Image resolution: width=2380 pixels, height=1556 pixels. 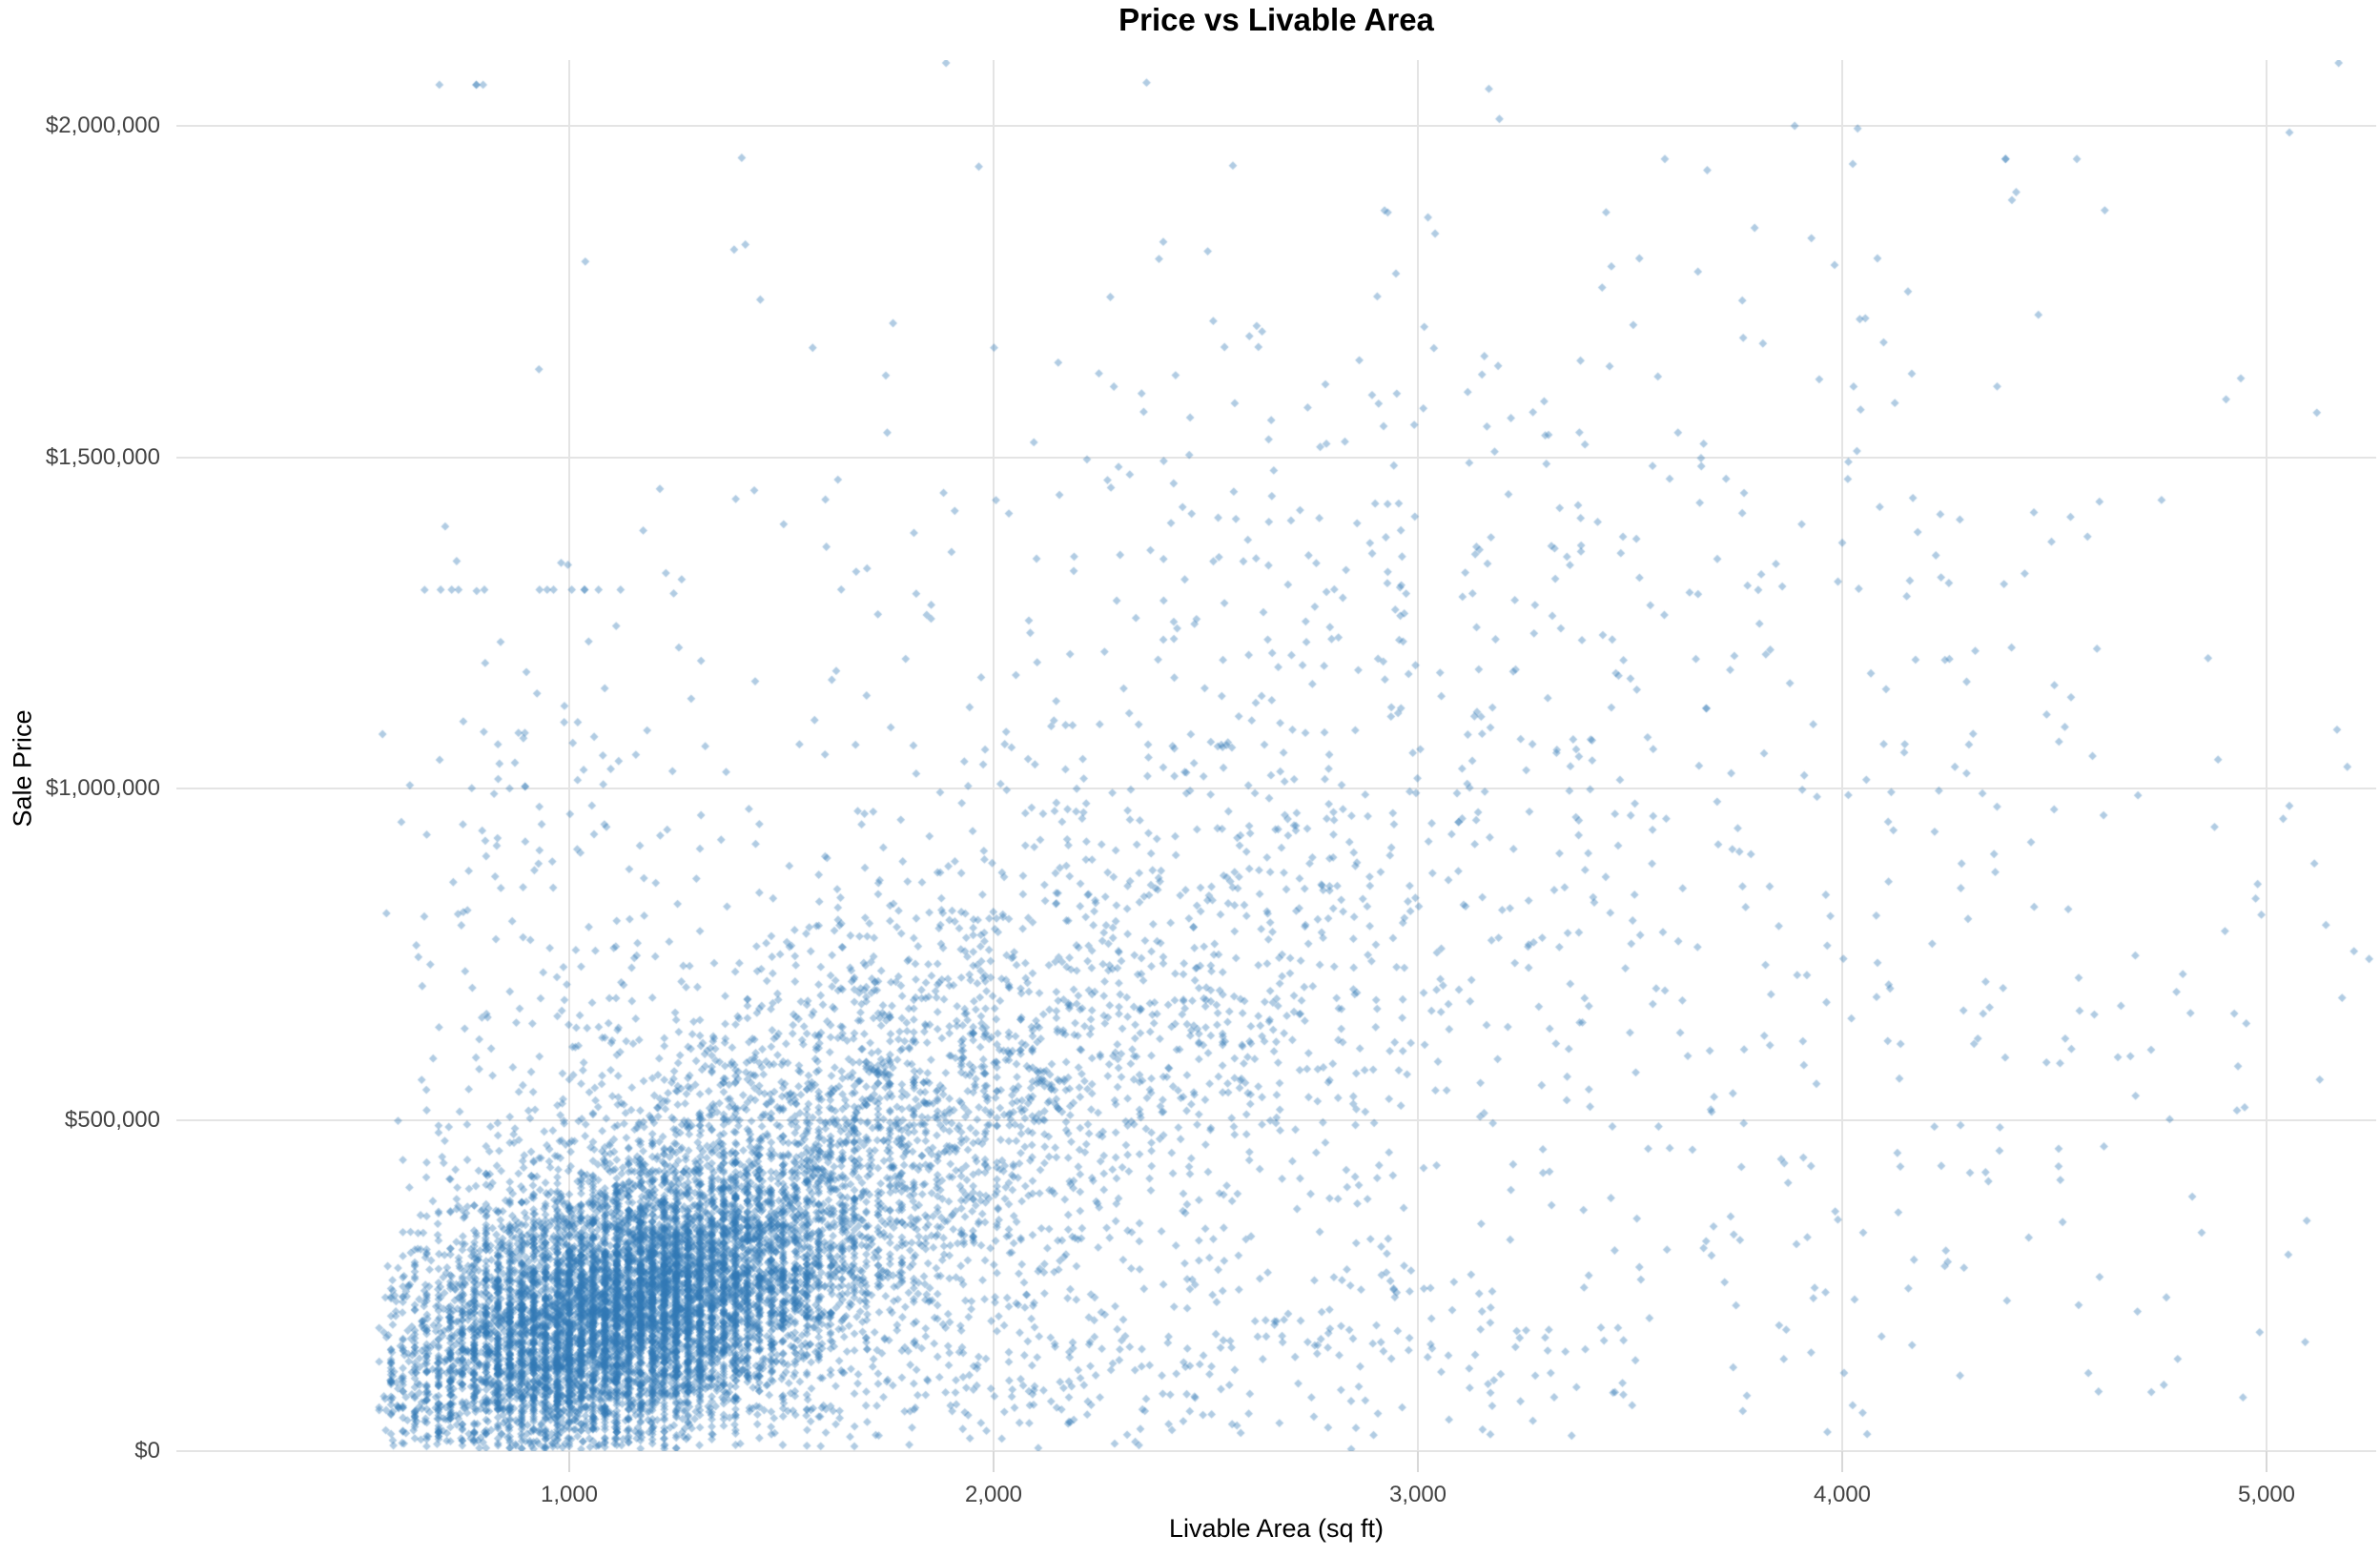 I want to click on y-tick-label: $2,000,000, so click(x=103, y=125).